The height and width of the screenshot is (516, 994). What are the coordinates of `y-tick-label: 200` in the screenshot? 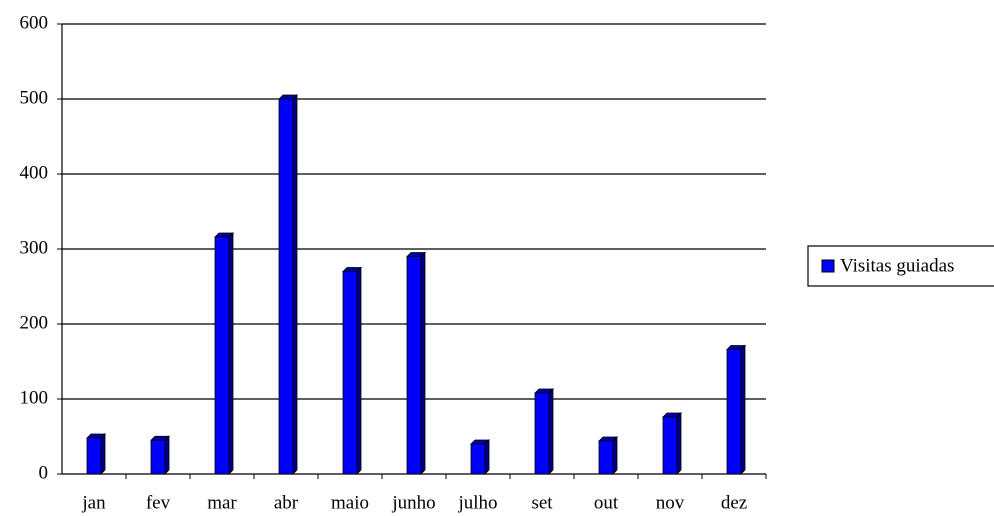 It's located at (34, 322).